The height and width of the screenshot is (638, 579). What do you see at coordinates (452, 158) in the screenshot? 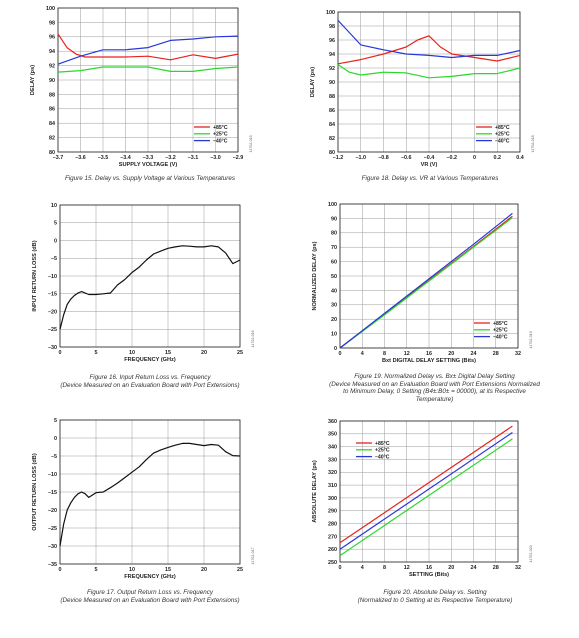
I see `x-tick-label: –0.2` at bounding box center [452, 158].